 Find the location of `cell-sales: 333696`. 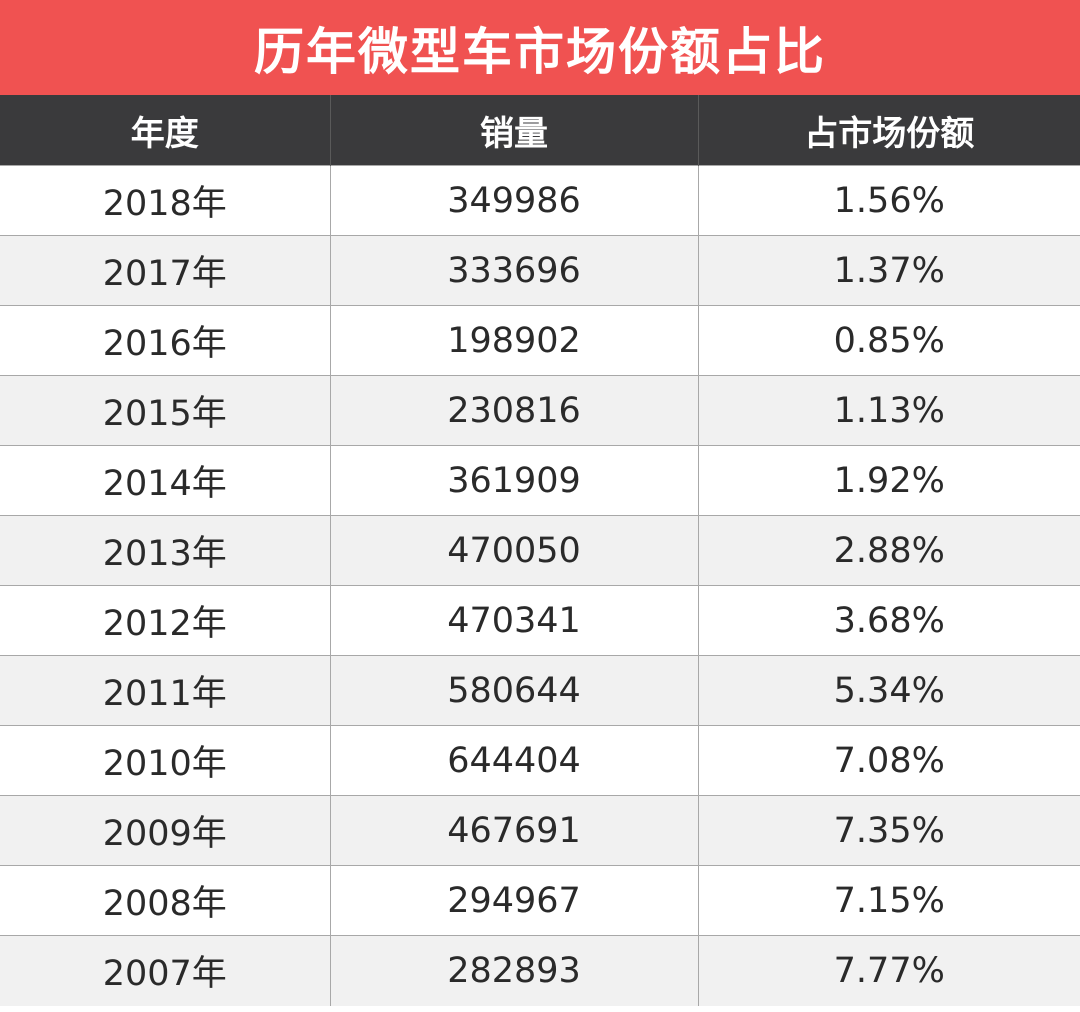

cell-sales: 333696 is located at coordinates (514, 270).